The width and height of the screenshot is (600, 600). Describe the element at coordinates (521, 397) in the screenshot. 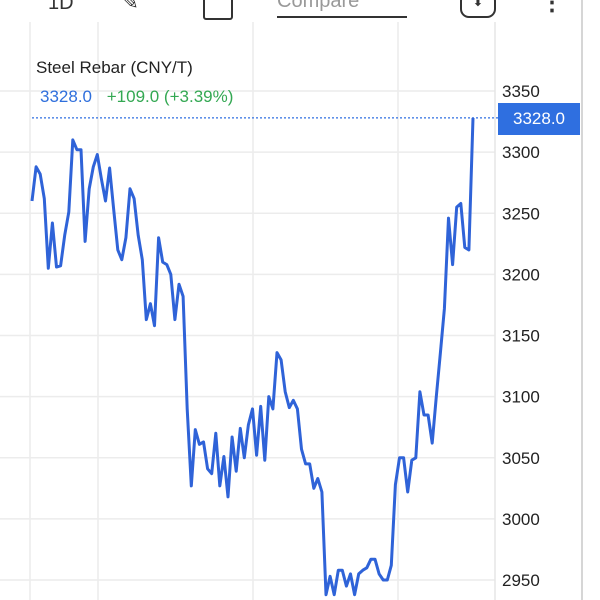

I see `y-tick-label: 3100` at that location.